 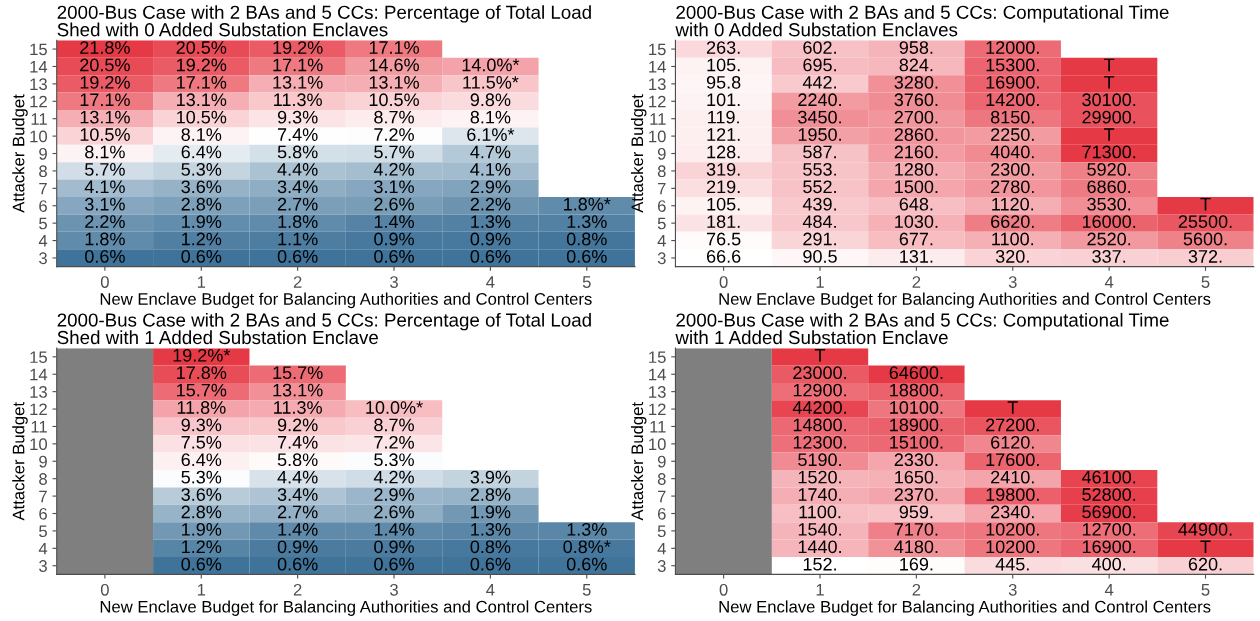 What do you see at coordinates (394, 529) in the screenshot?
I see `data-label: 1.4%` at bounding box center [394, 529].